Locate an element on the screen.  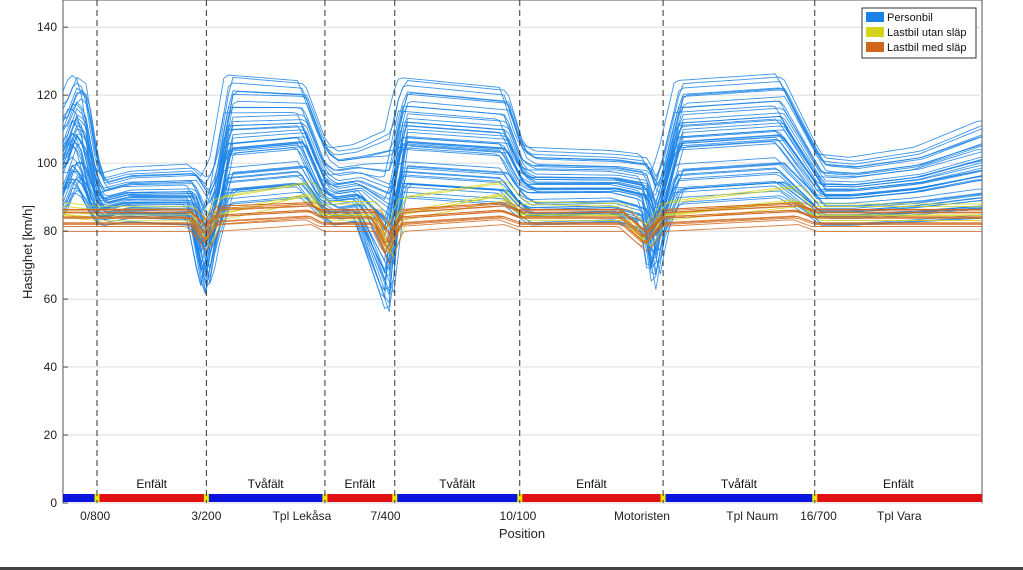
x-tick-label: 7/400 is located at coordinates (386, 516).